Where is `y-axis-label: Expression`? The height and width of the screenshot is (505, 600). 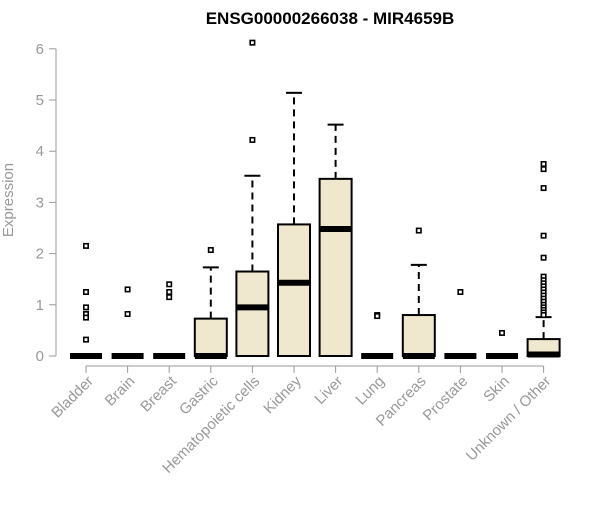 y-axis-label: Expression is located at coordinates (8, 200).